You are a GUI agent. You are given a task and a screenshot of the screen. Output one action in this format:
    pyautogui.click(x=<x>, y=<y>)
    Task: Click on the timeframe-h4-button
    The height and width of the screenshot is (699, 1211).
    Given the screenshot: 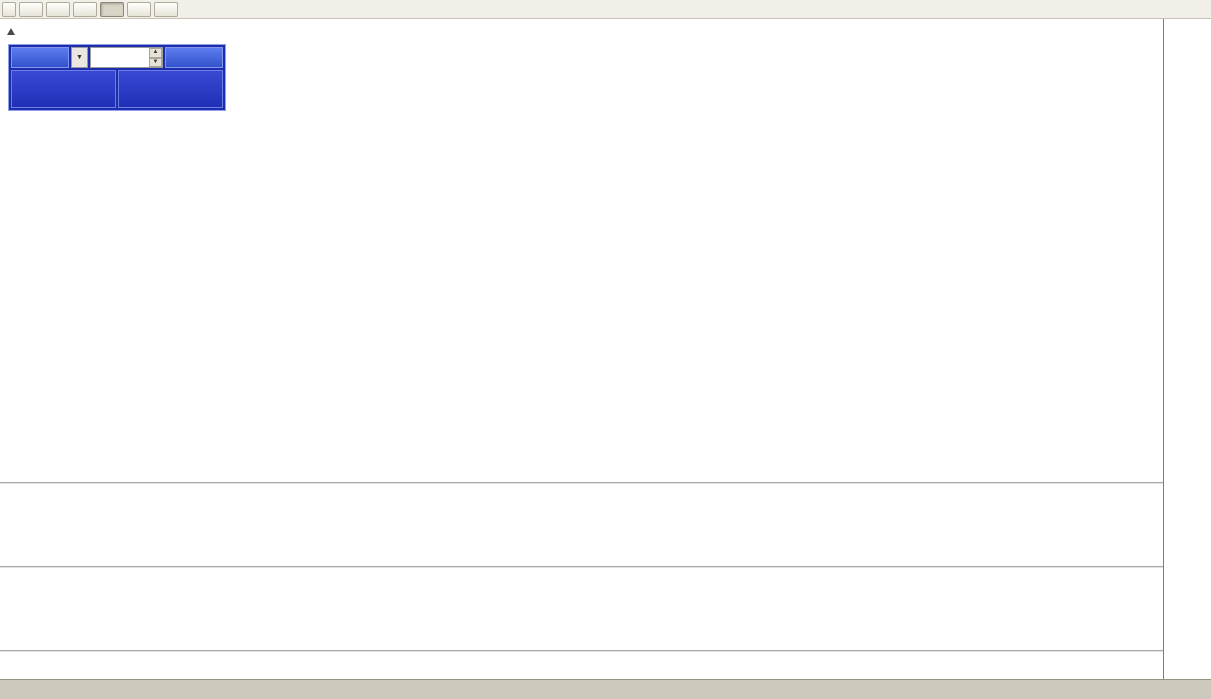 What is the action you would take?
    pyautogui.click(x=85, y=9)
    